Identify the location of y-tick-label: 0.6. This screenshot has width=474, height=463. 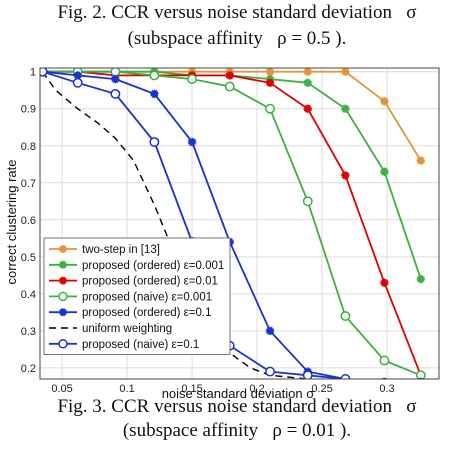
(28, 221).